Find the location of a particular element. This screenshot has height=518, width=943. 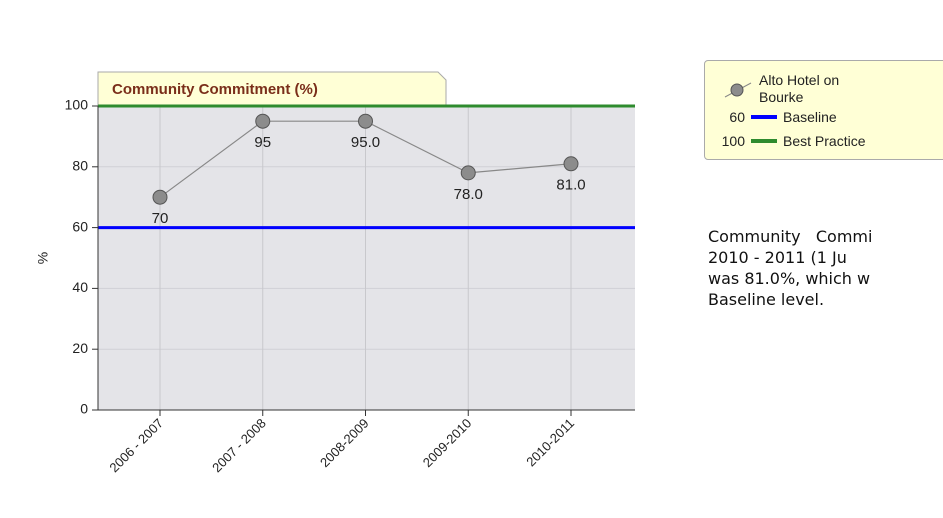

x-tick-label: 2007 - 2008 is located at coordinates (239, 446).